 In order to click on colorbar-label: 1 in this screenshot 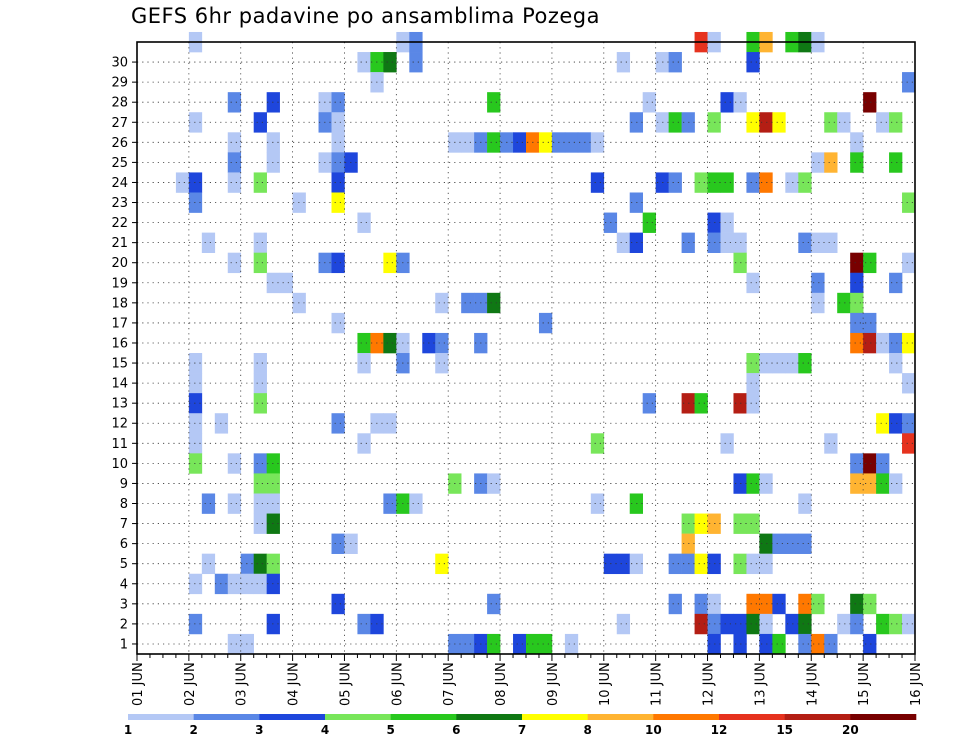, I will do `click(128, 730)`.